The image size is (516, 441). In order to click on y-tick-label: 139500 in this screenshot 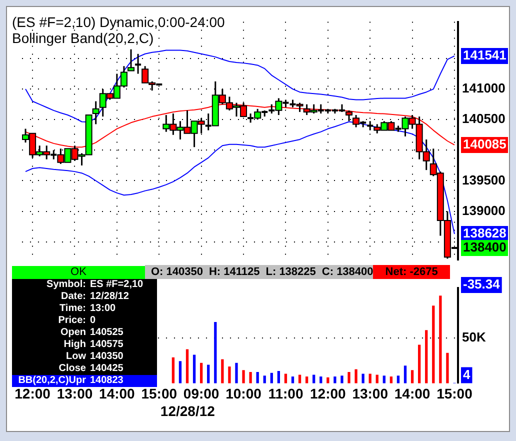, I will do `click(484, 180)`.